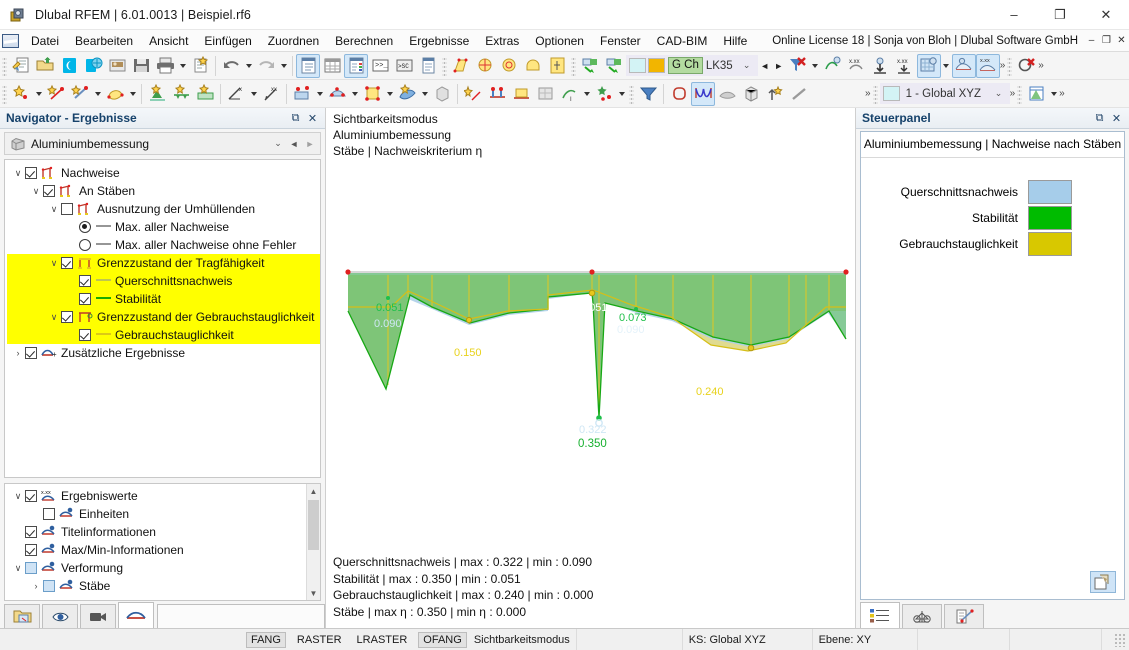  I want to click on tree-item: Stabilität, so click(163, 299).